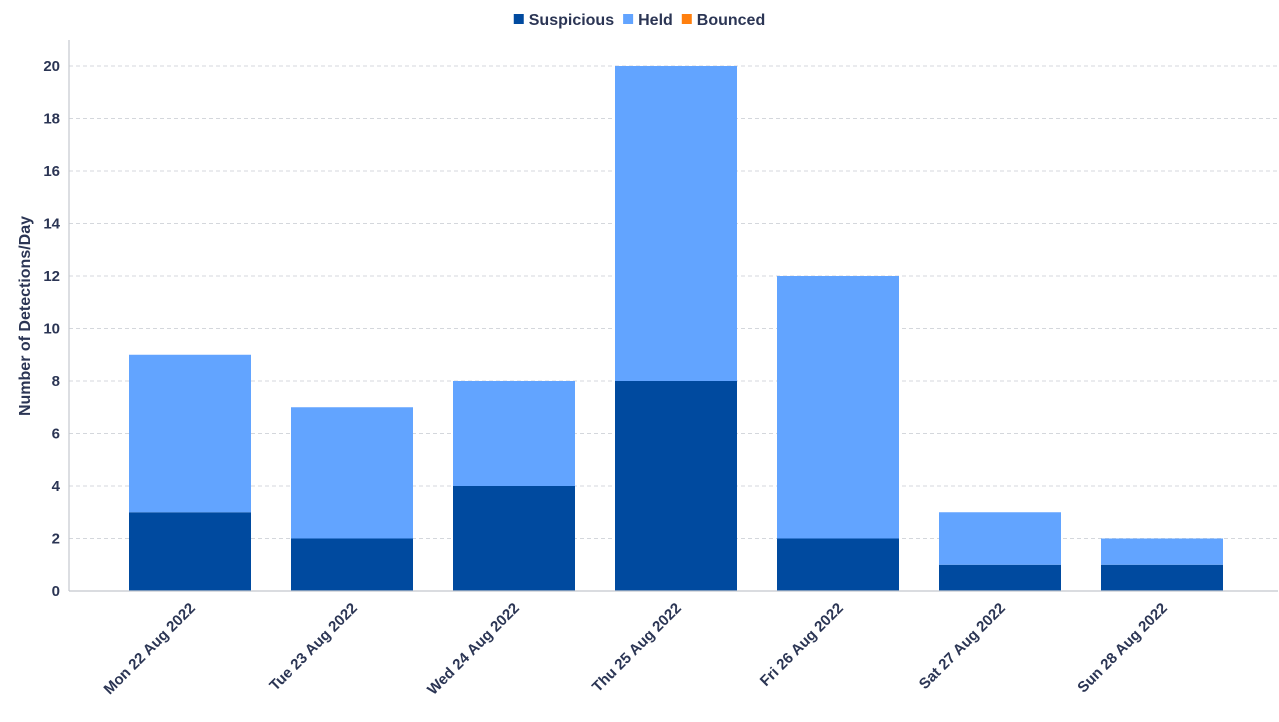 The image size is (1279, 722). I want to click on legend-label: Held, so click(655, 20).